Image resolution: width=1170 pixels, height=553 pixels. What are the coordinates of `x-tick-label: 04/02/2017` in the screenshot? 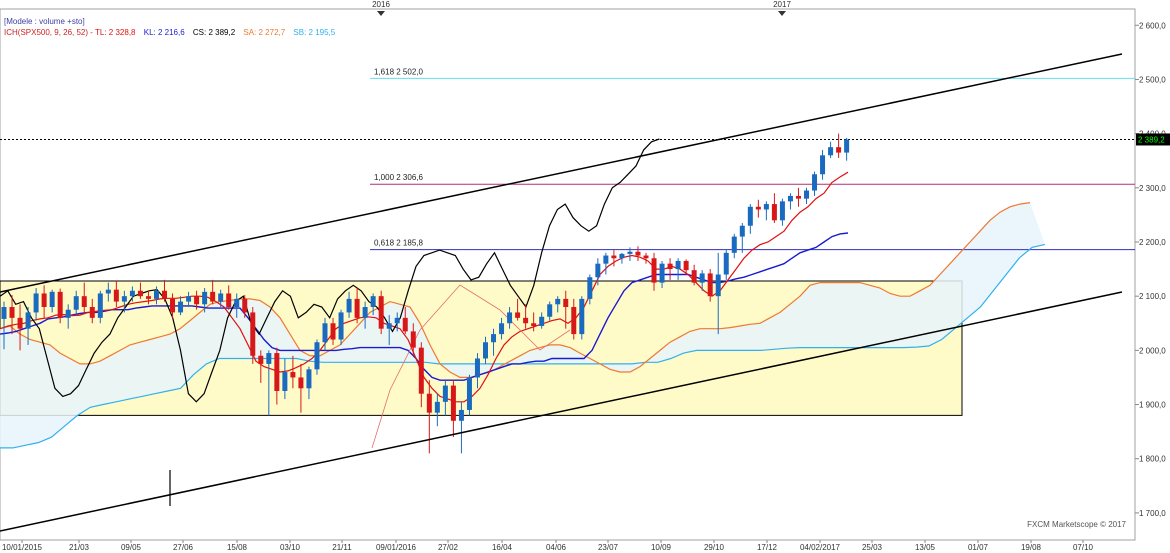 It's located at (820, 547).